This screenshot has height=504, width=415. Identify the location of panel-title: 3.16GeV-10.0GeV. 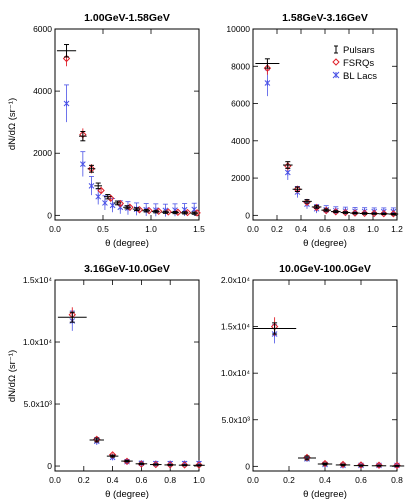
(127, 269).